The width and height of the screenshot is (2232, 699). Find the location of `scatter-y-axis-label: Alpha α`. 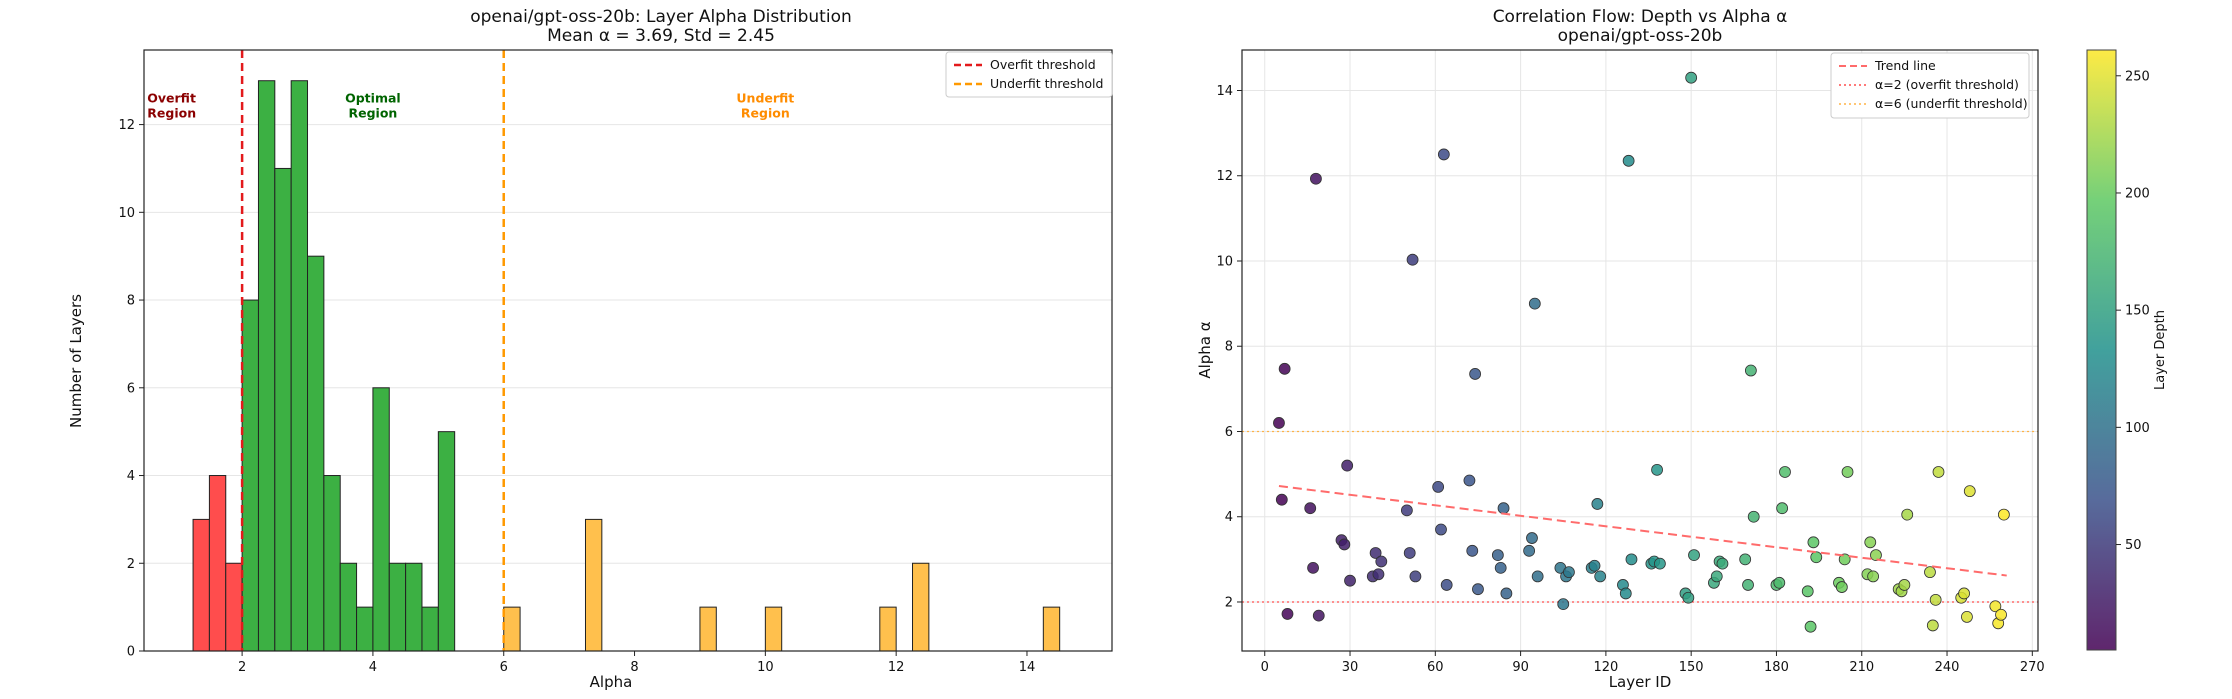

scatter-y-axis-label: Alpha α is located at coordinates (1205, 349).